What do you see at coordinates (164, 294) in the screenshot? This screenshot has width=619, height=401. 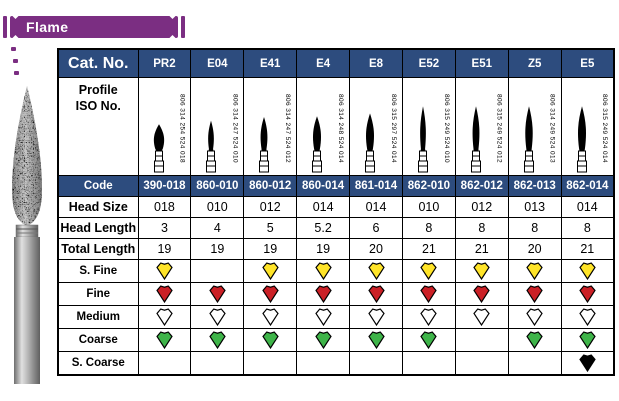 I see `cell-fine-pr2` at bounding box center [164, 294].